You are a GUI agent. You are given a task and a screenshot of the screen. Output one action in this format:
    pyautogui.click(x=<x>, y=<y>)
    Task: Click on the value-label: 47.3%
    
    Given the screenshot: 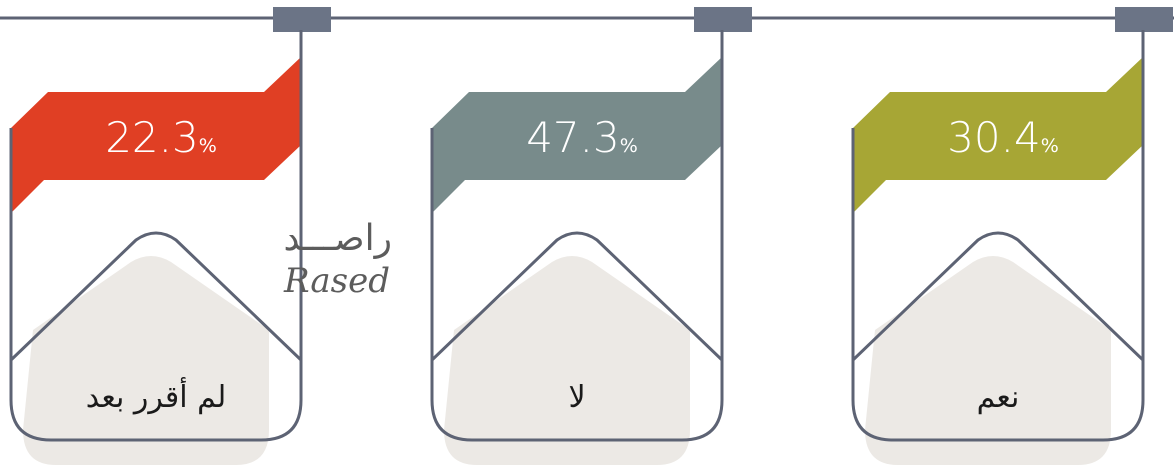 What is the action you would take?
    pyautogui.click(x=582, y=137)
    